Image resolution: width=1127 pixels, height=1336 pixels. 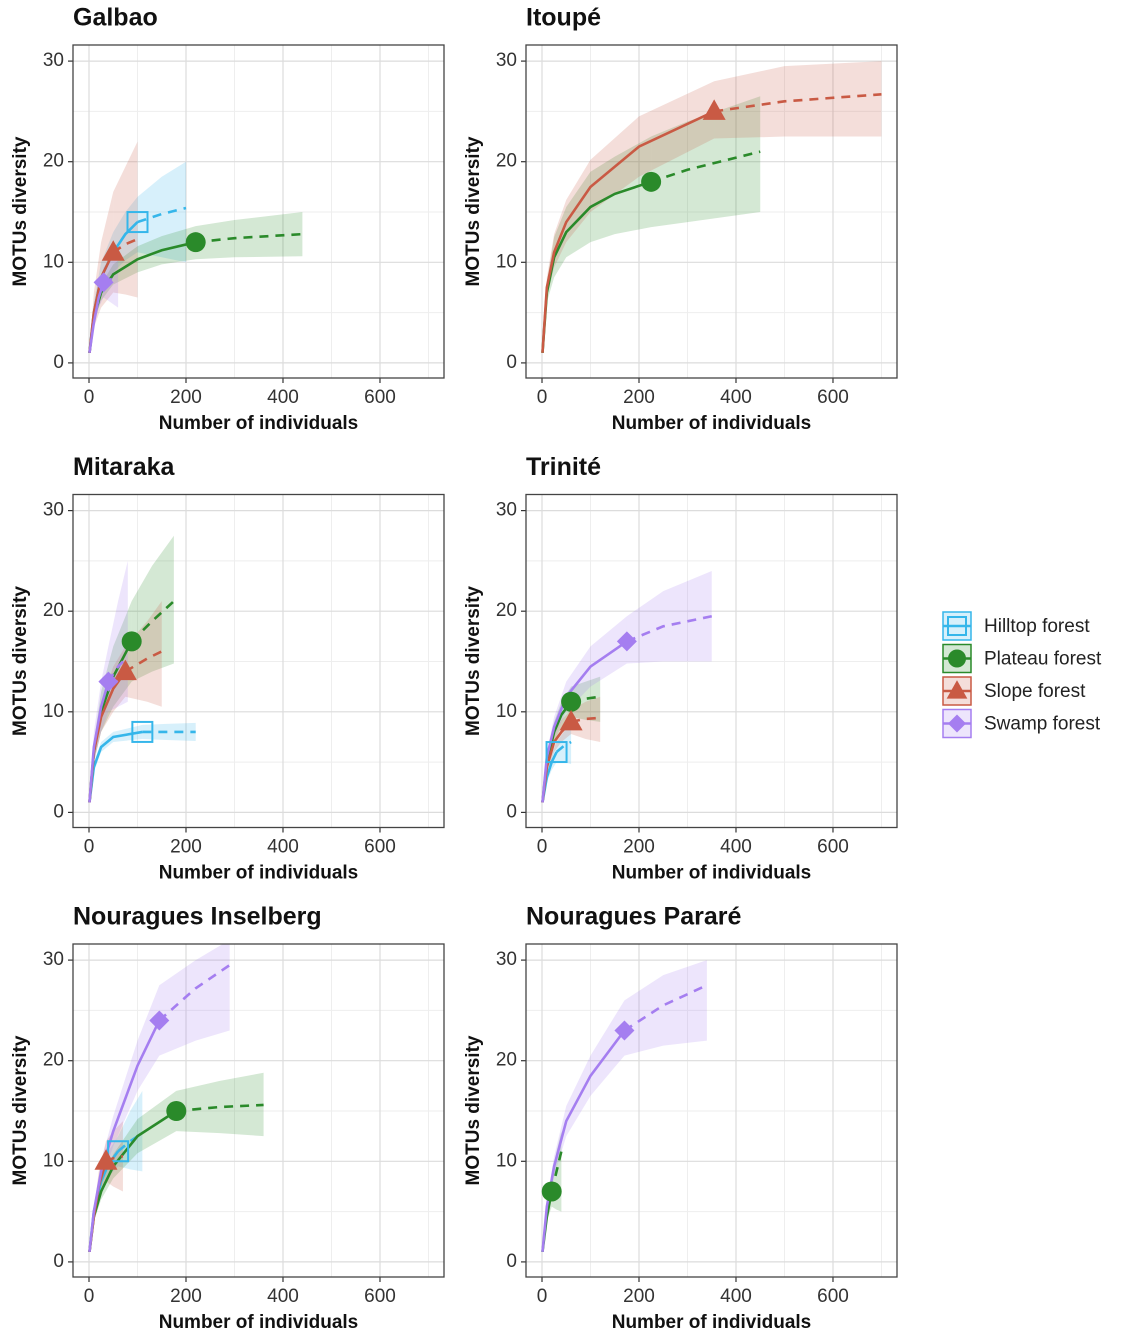 What do you see at coordinates (957, 723) in the screenshot?
I see `legend-symbol` at bounding box center [957, 723].